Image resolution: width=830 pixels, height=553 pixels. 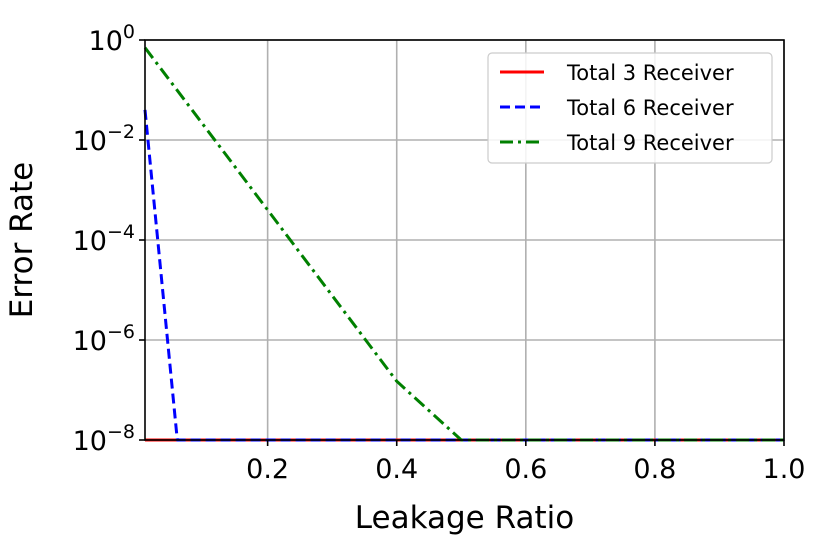 What do you see at coordinates (104, 339) in the screenshot?
I see `y-tick-label: 10⁻⁶` at bounding box center [104, 339].